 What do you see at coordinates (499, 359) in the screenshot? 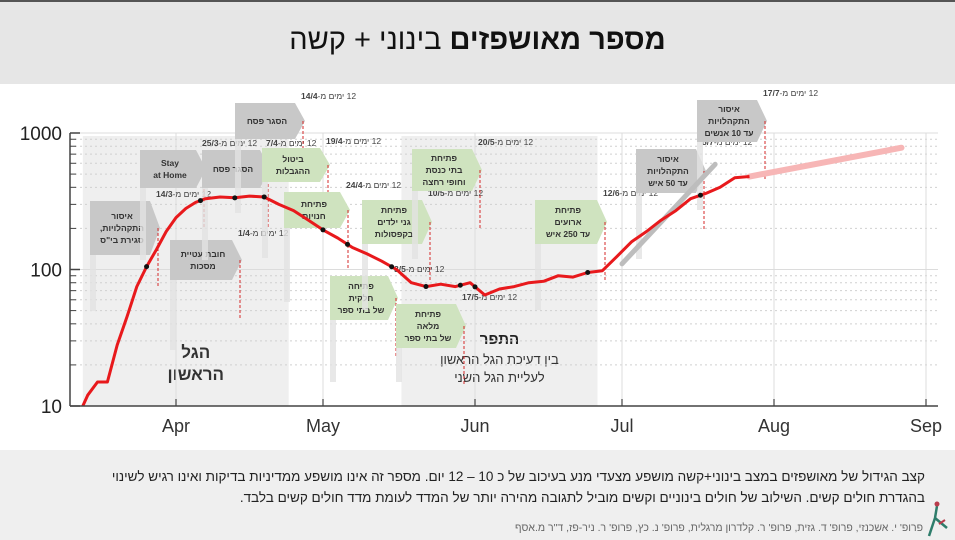
I see `svg-text: בין דעיכת הגל הראשון` at bounding box center [499, 359].